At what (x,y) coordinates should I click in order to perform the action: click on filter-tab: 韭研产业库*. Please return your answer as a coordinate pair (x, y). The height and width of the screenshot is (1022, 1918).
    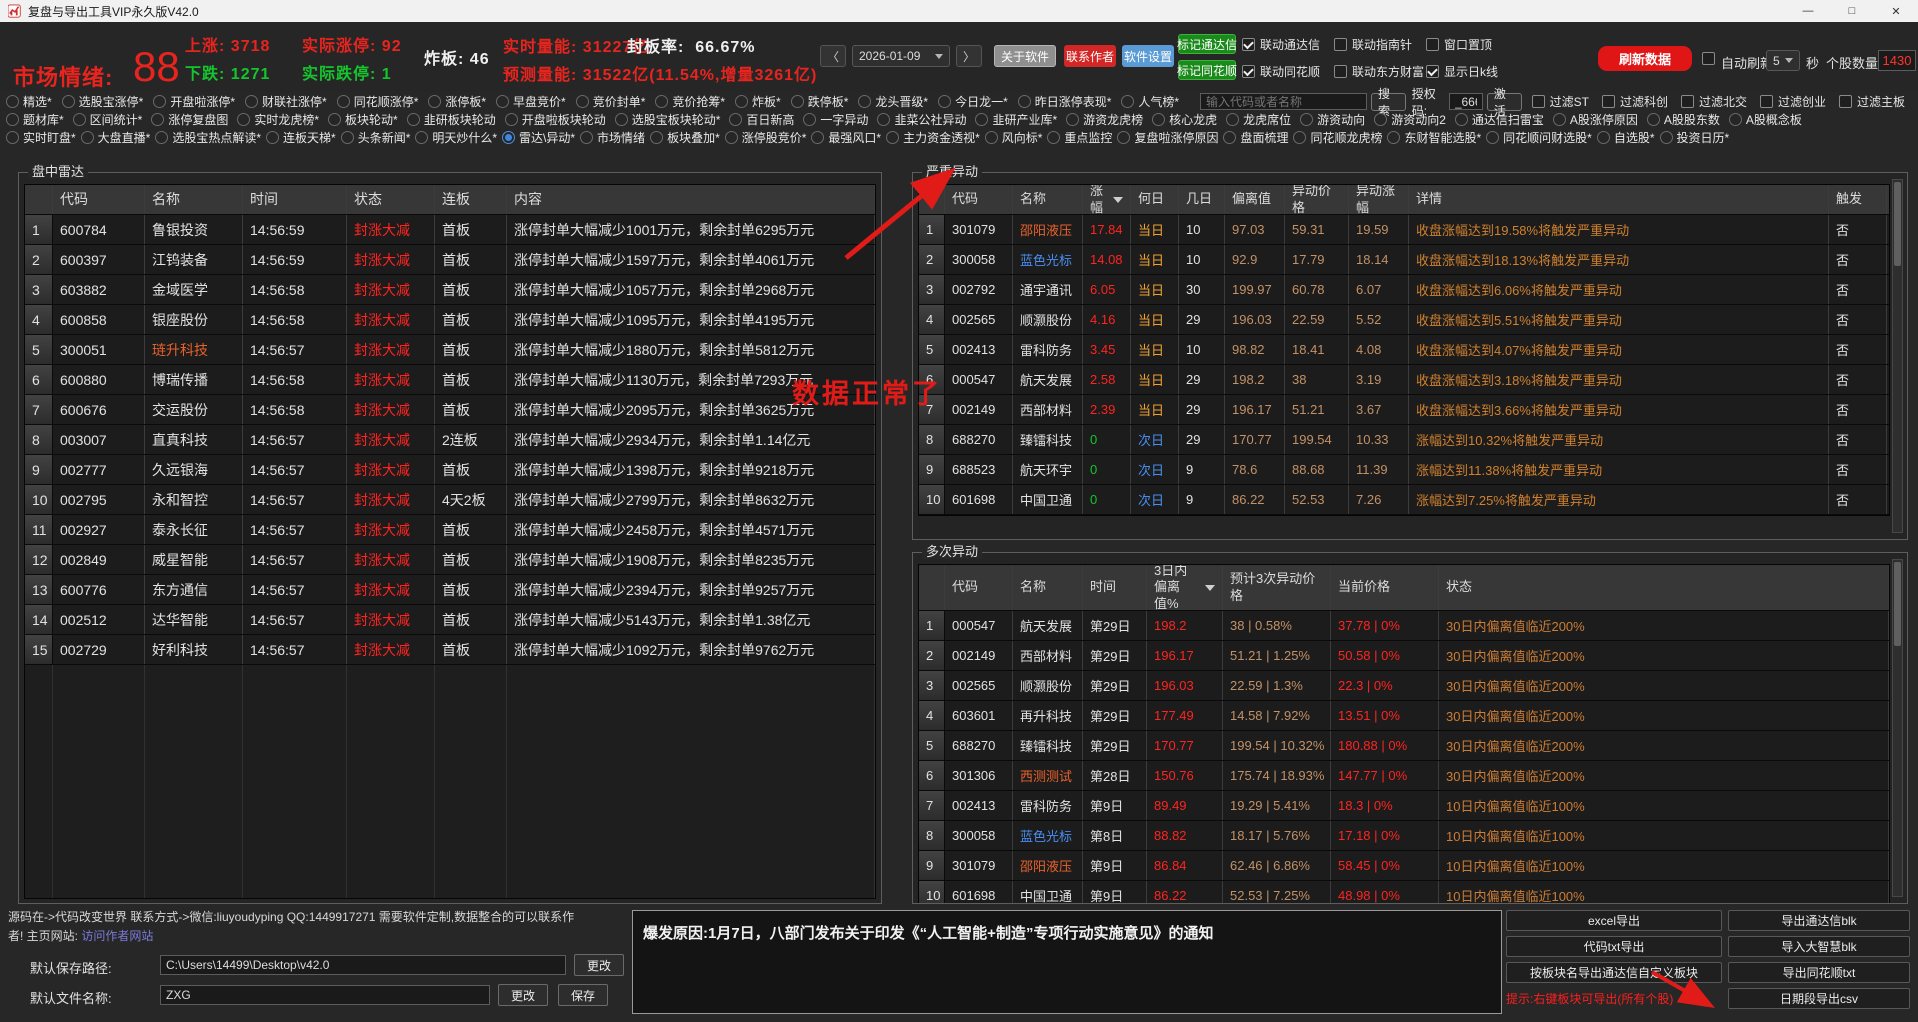
    Looking at the image, I should click on (1016, 119).